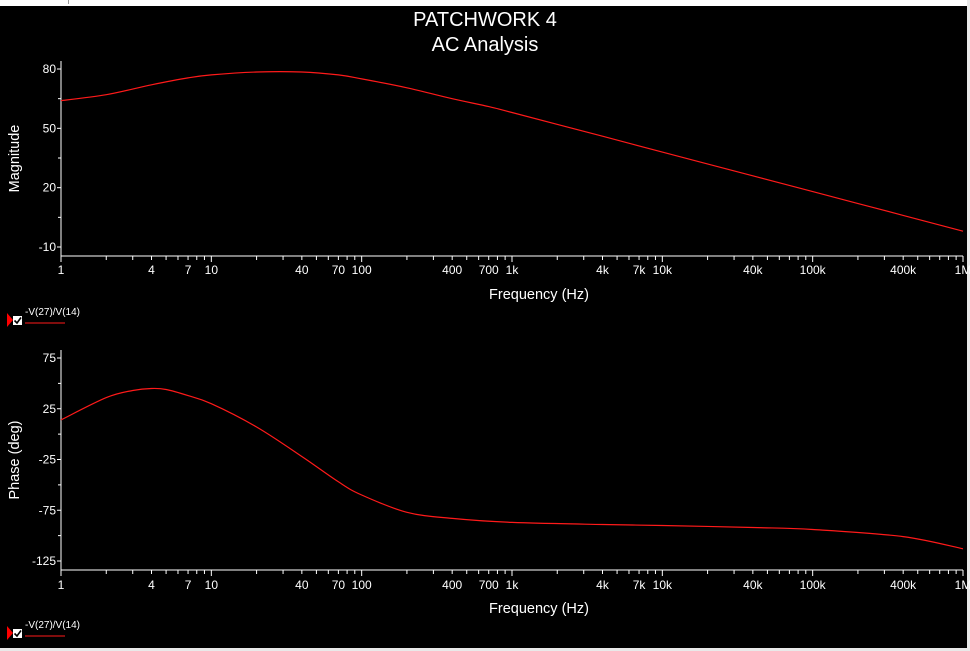  What do you see at coordinates (513, 585) in the screenshot?
I see `phase-x-tick-label: 1k` at bounding box center [513, 585].